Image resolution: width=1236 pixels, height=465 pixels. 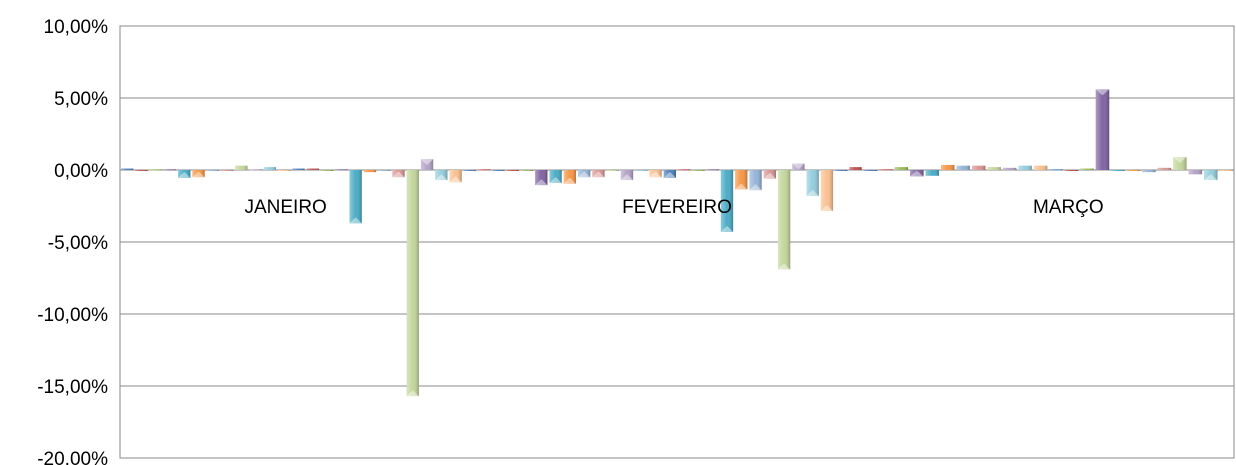 What do you see at coordinates (677, 207) in the screenshot?
I see `category-label: FEVEREIRO` at bounding box center [677, 207].